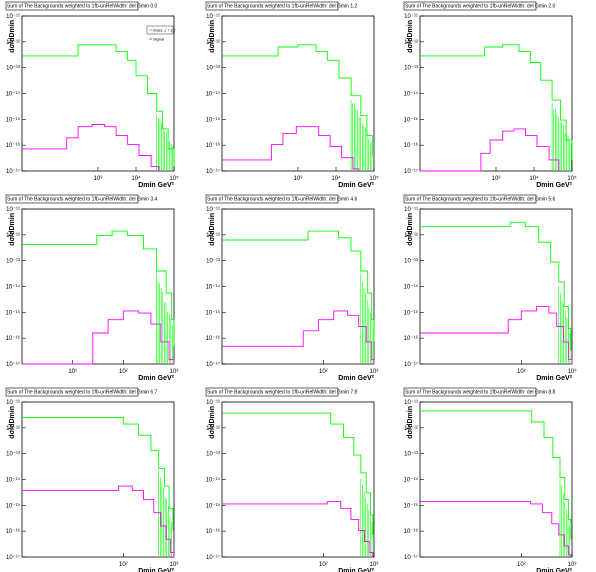 The image size is (596, 572). What do you see at coordinates (160, 30) in the screenshot?
I see `legend-box` at bounding box center [160, 30].